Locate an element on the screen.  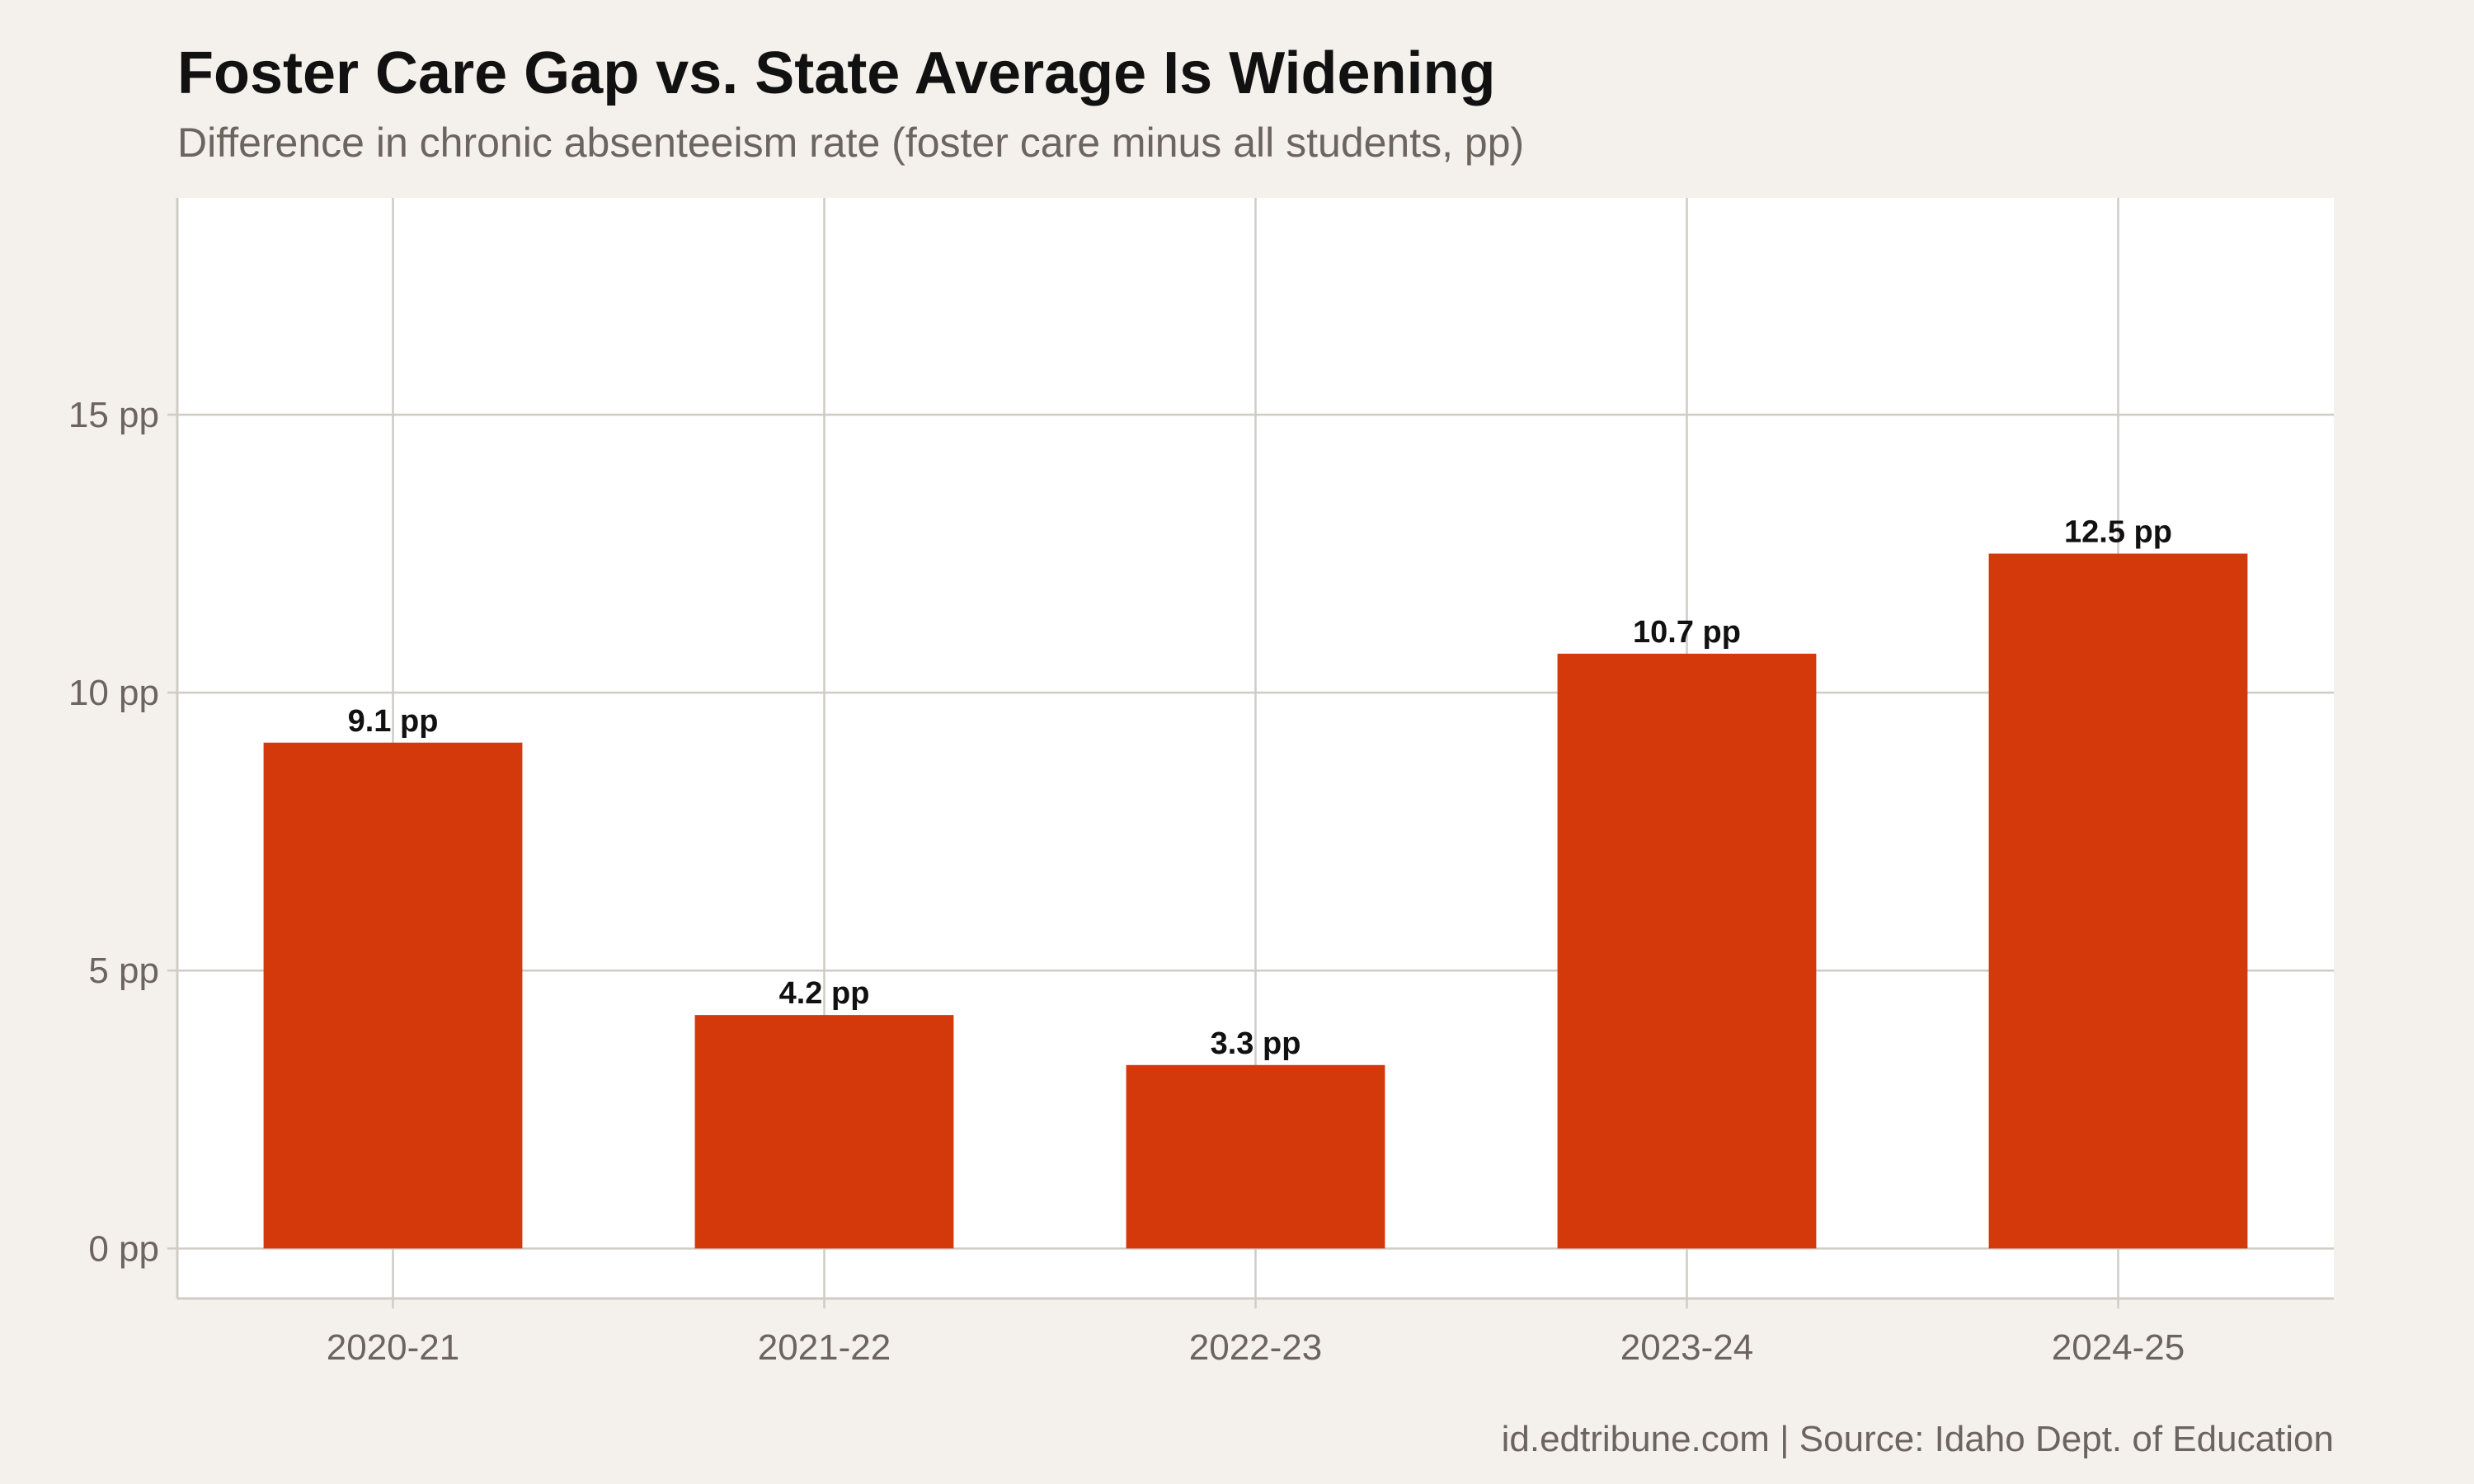
x-tick-label: 2024-25 is located at coordinates (2118, 1347).